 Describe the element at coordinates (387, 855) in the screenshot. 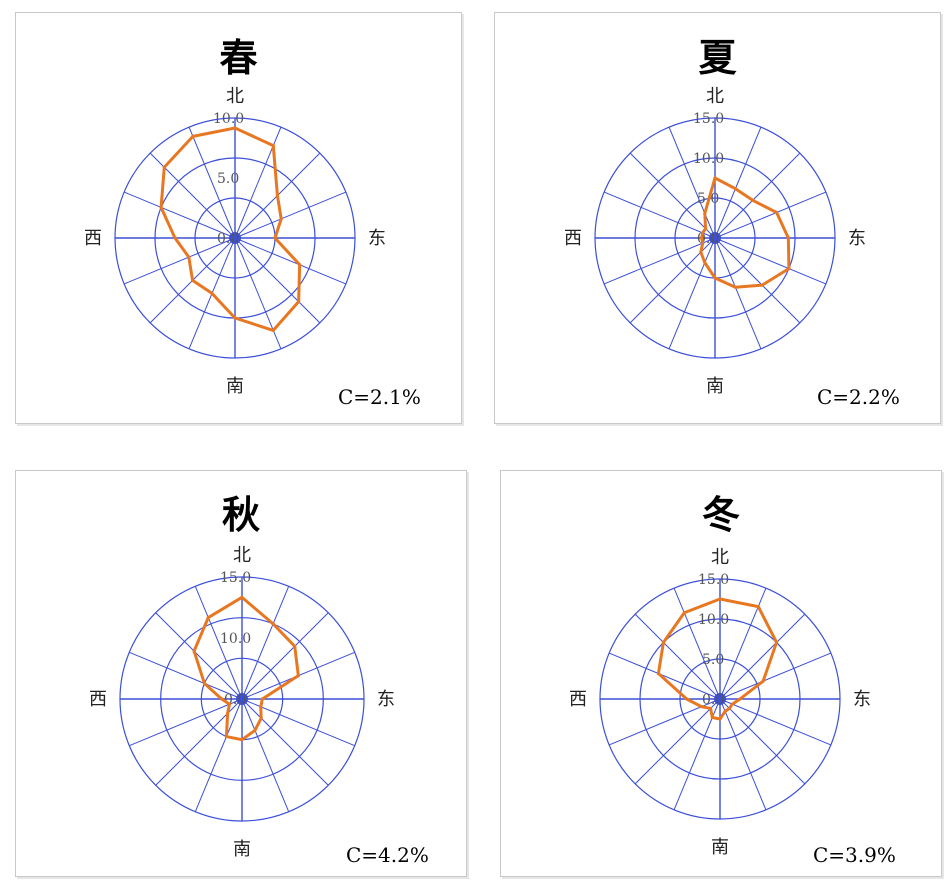

I see `calm-label: C=4.2%` at that location.